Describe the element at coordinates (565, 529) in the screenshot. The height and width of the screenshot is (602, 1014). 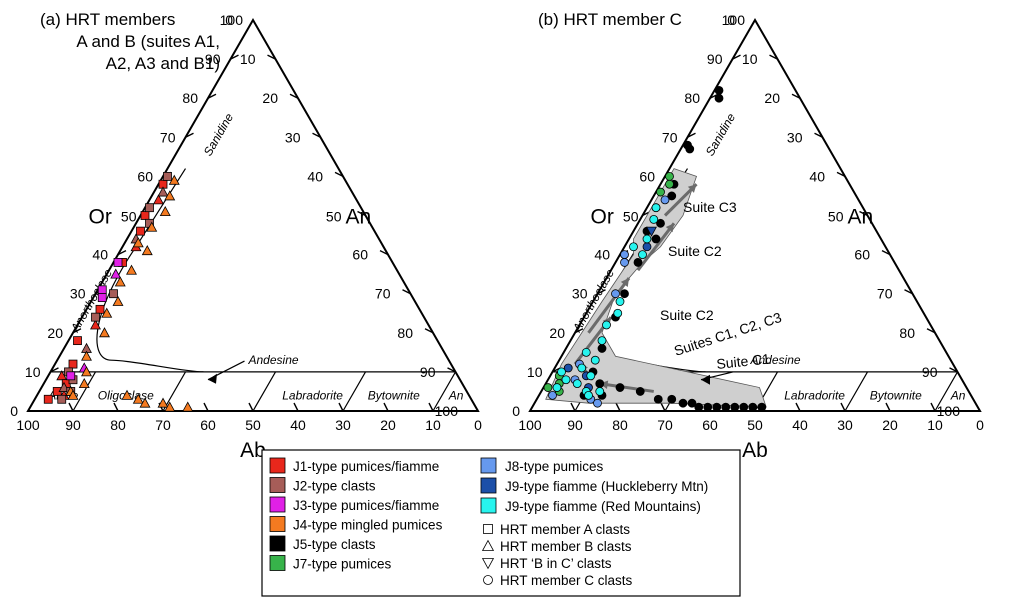
I see `legend-label: HRT member A clasts` at that location.